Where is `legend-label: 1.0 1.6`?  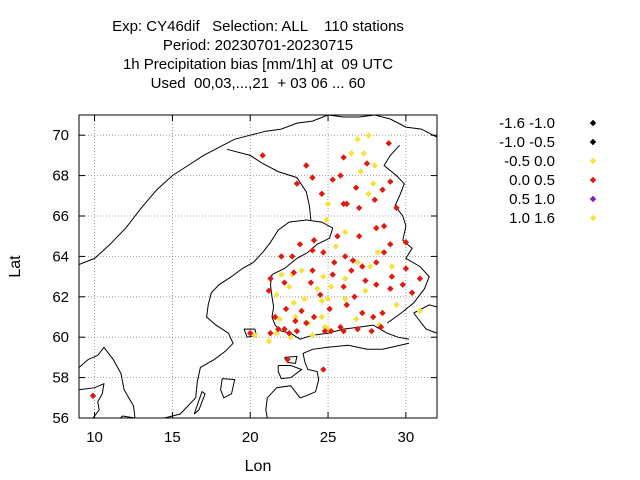 legend-label: 1.0 1.6 is located at coordinates (532, 218).